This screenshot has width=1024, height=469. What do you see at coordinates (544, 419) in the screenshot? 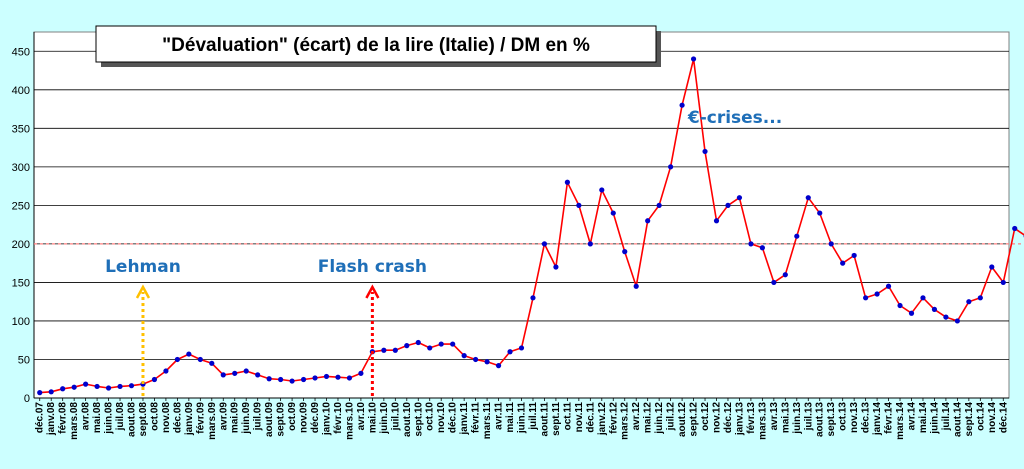
I see `x-tick-label-44: aout.11` at bounding box center [544, 419].